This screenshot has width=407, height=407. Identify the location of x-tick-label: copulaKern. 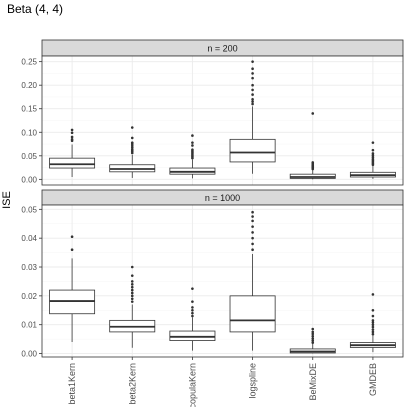
(192, 385).